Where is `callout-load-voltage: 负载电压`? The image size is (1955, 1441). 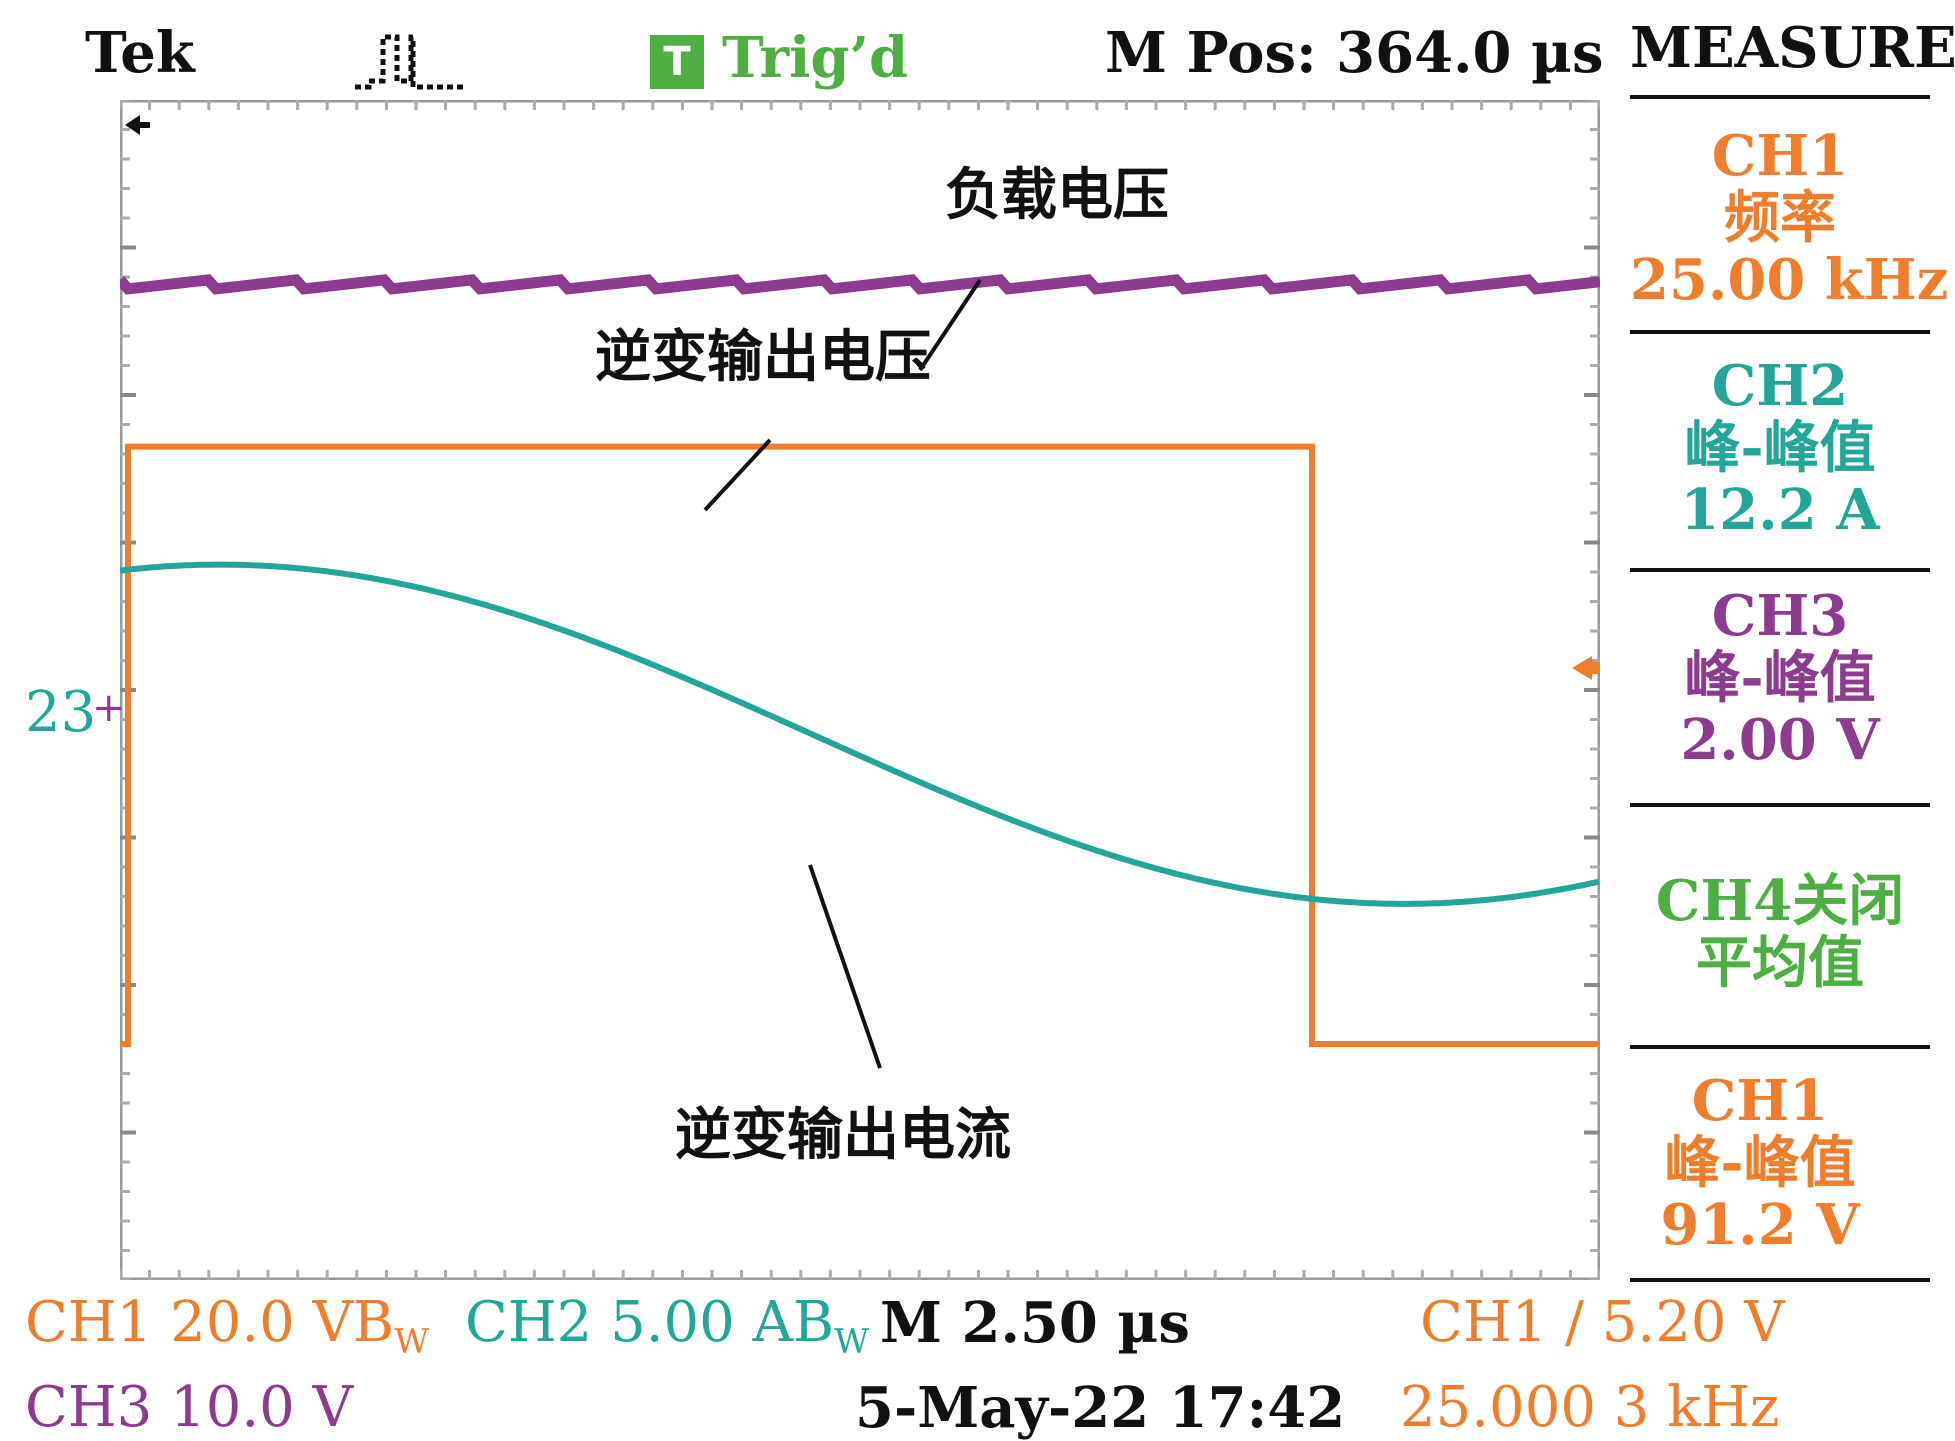 callout-load-voltage: 负载电压 is located at coordinates (1057, 195).